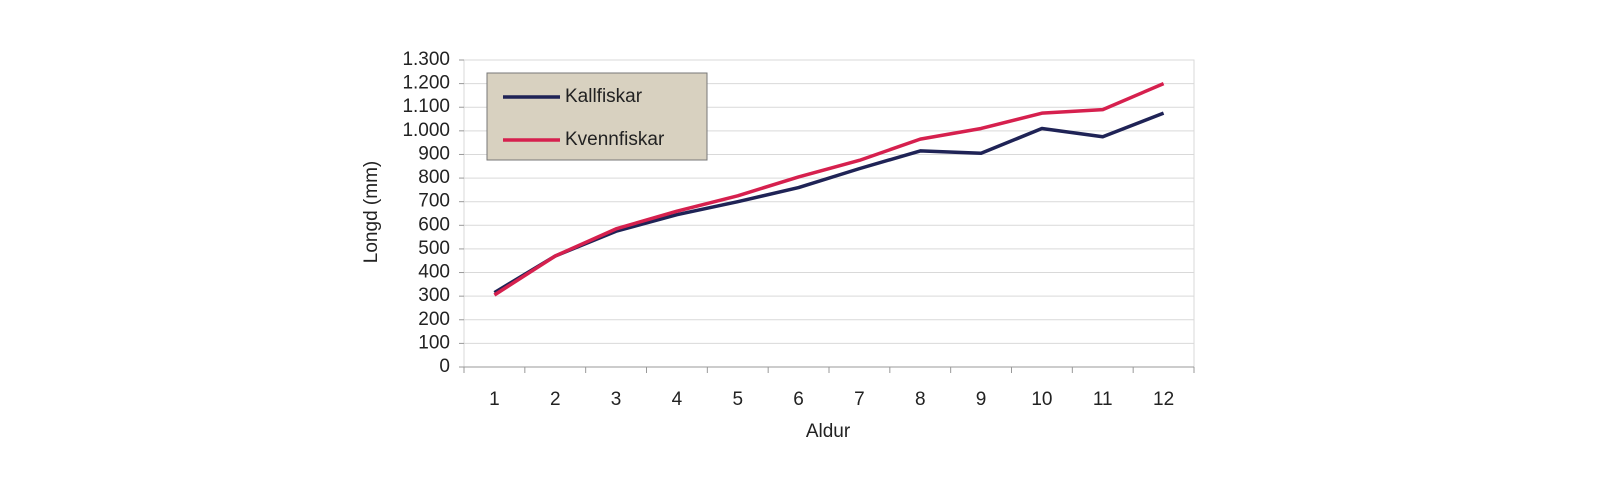 The height and width of the screenshot is (500, 1600). I want to click on x-tick-label: 9, so click(981, 399).